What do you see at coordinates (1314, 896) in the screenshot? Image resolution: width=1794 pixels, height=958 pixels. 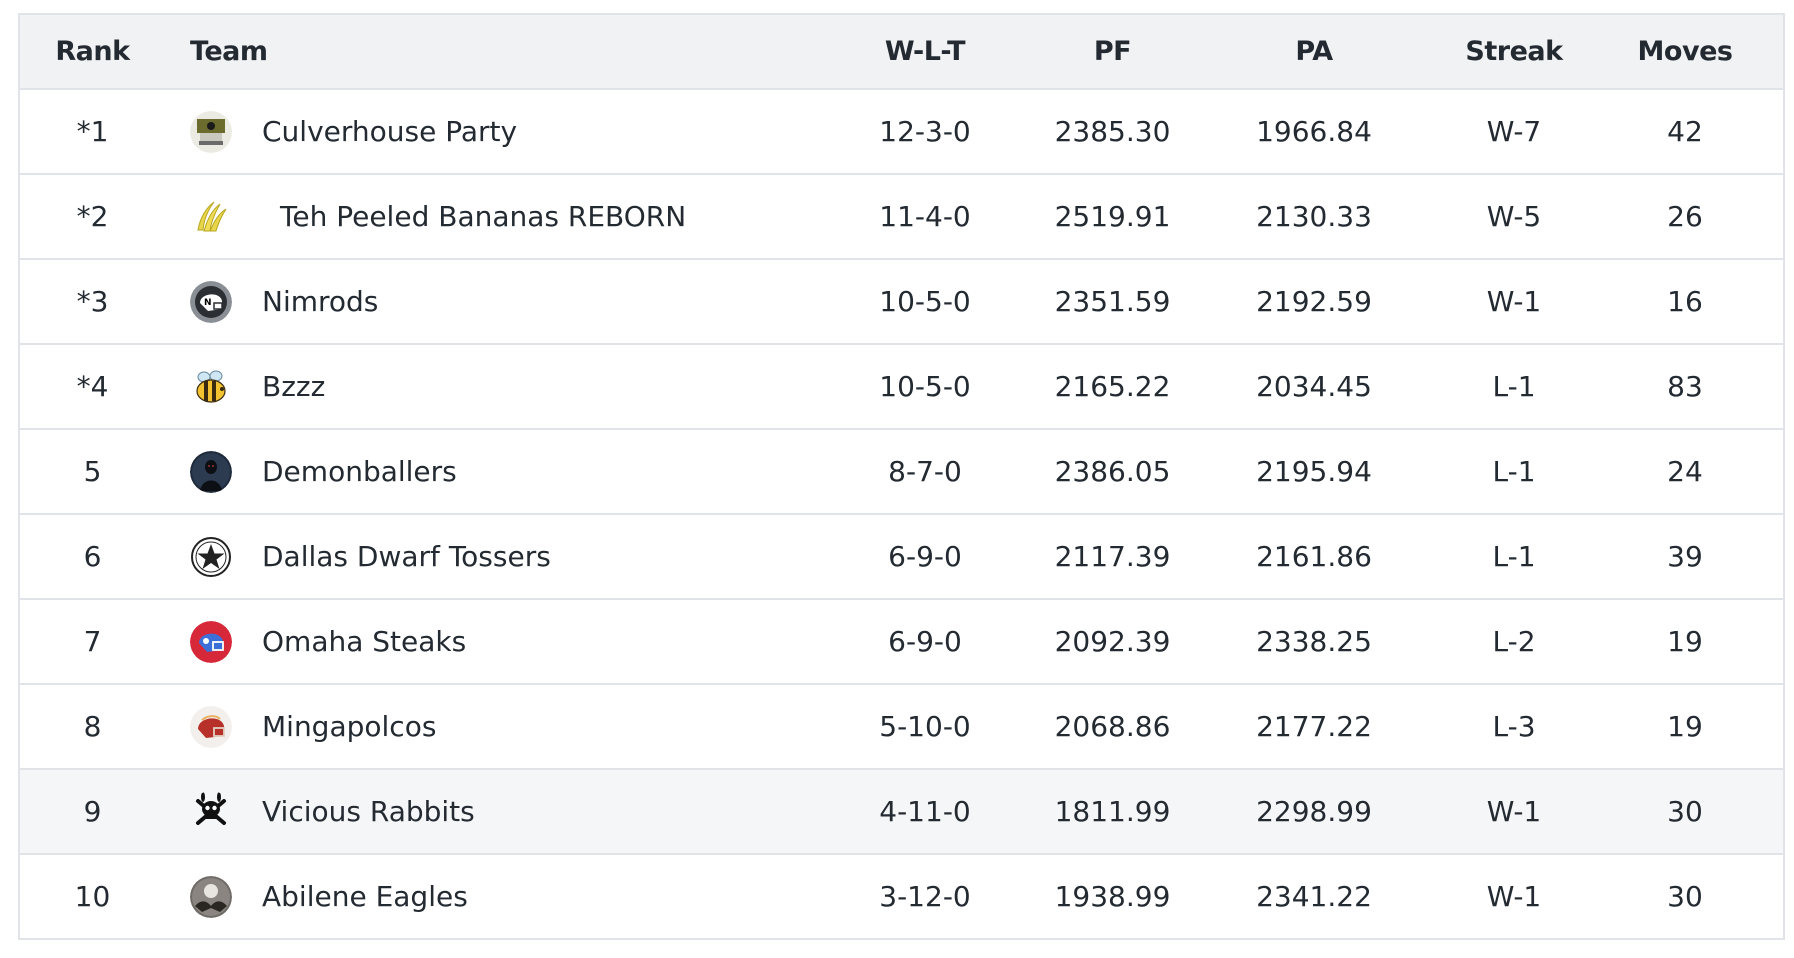 I see `pa-cell: 2341.22` at bounding box center [1314, 896].